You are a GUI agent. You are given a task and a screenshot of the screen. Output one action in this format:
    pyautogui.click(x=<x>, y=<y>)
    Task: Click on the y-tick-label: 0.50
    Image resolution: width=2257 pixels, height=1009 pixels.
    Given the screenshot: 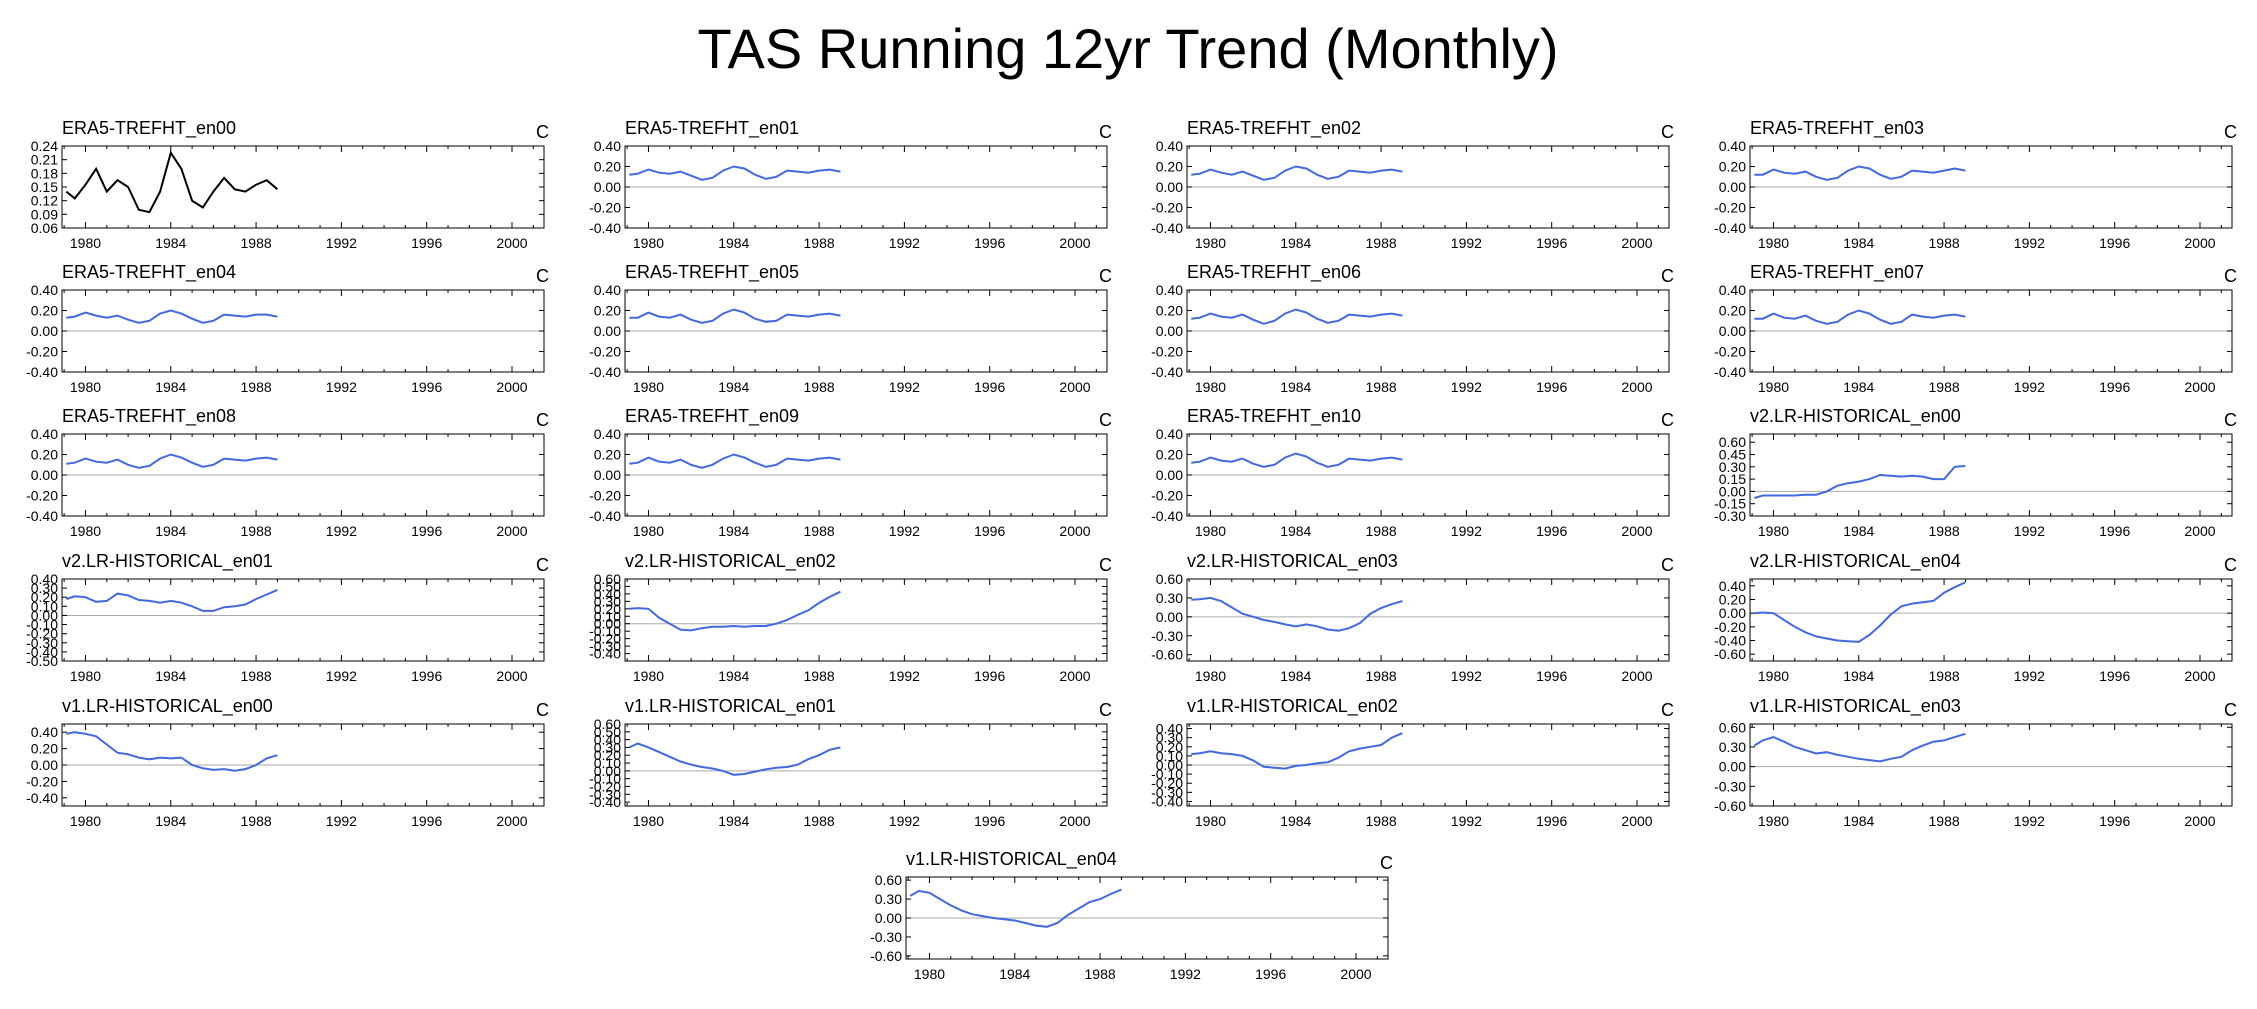 What is the action you would take?
    pyautogui.click(x=607, y=586)
    